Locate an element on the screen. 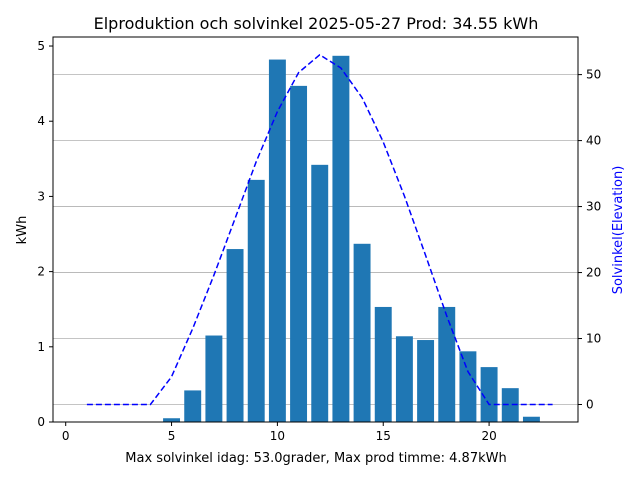 This screenshot has width=640, height=480. y2-tick-label: 50 is located at coordinates (593, 75).